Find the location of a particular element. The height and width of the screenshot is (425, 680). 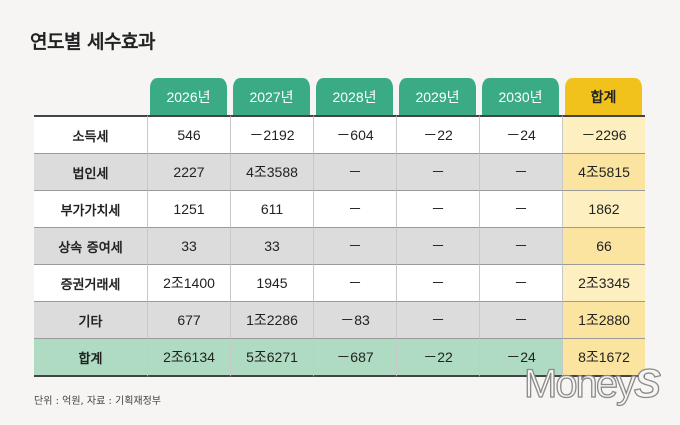

chart-title: 연도별 세수효과 is located at coordinates (92, 42).